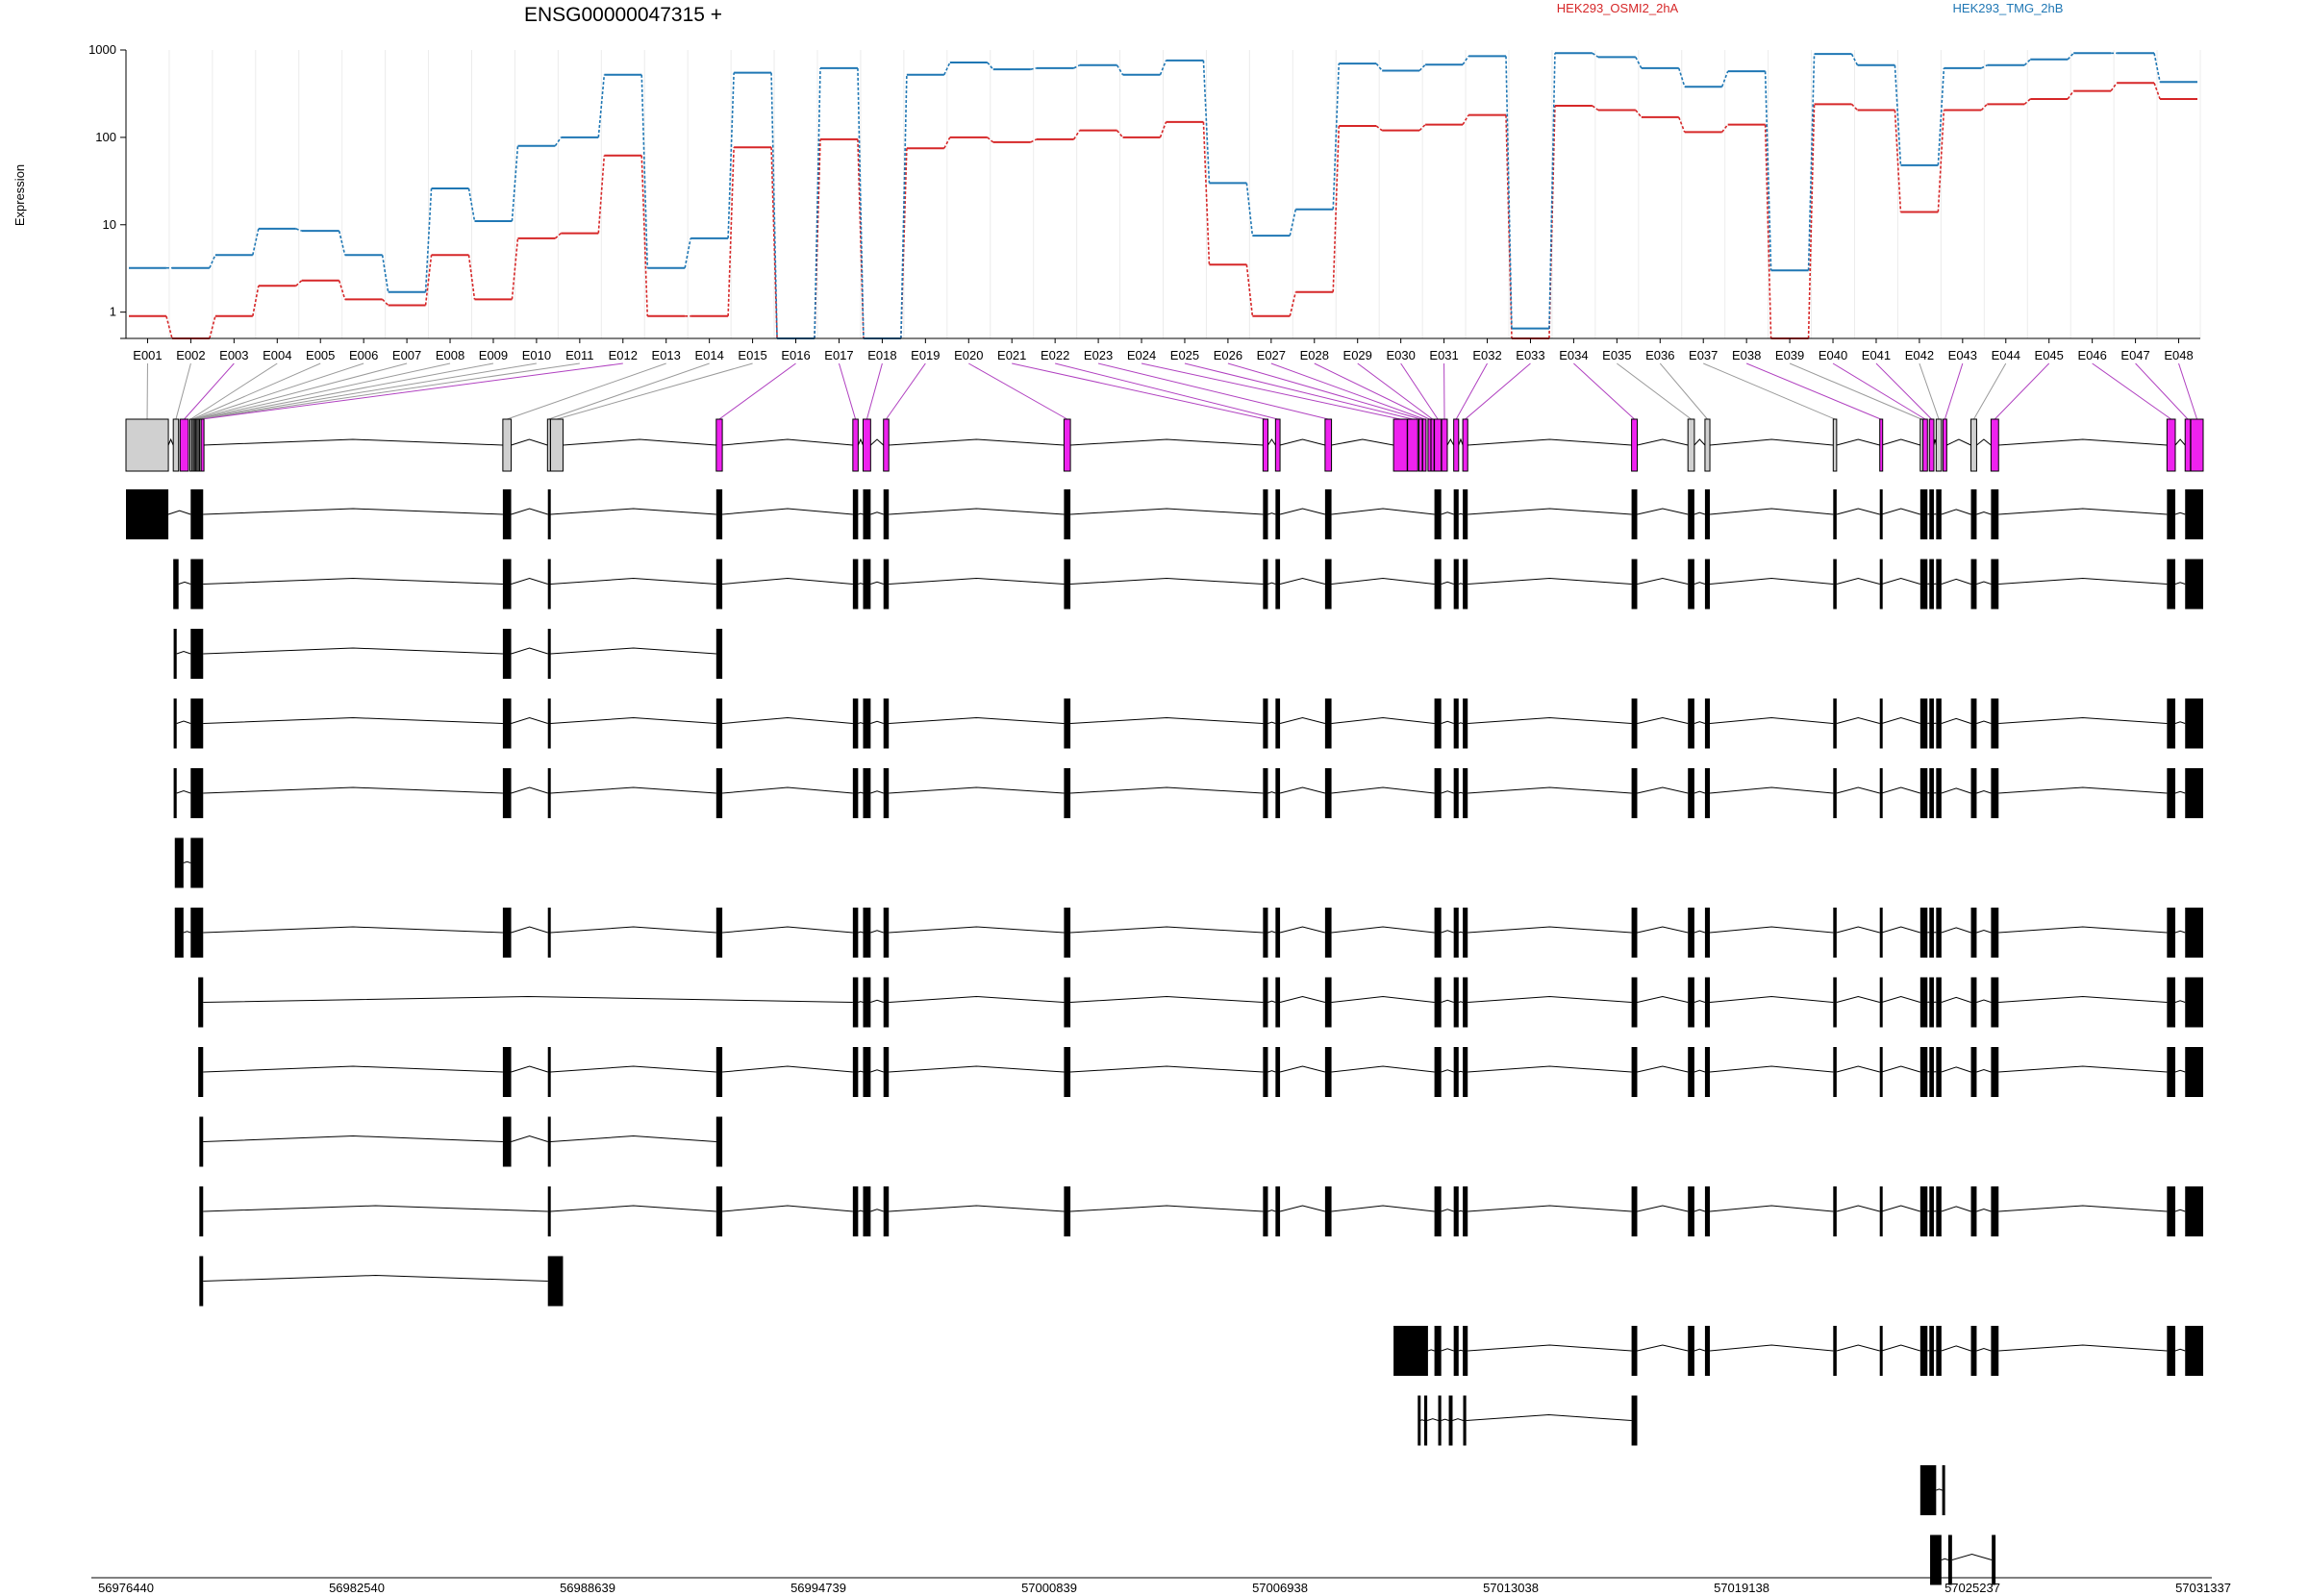 This screenshot has width=2308, height=1596. I want to click on x-tick-label: E027, so click(1271, 355).